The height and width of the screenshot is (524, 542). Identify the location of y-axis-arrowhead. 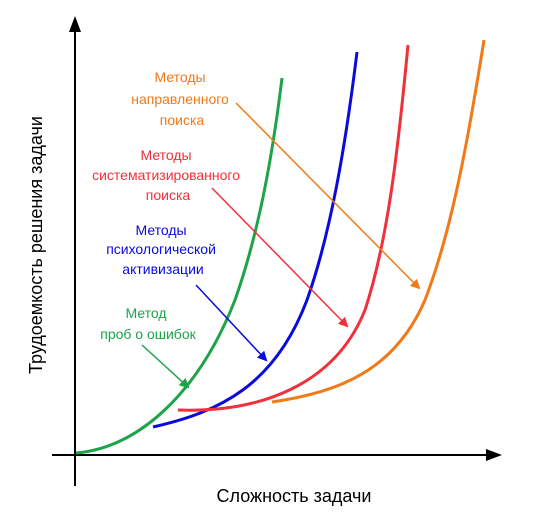
(75, 24).